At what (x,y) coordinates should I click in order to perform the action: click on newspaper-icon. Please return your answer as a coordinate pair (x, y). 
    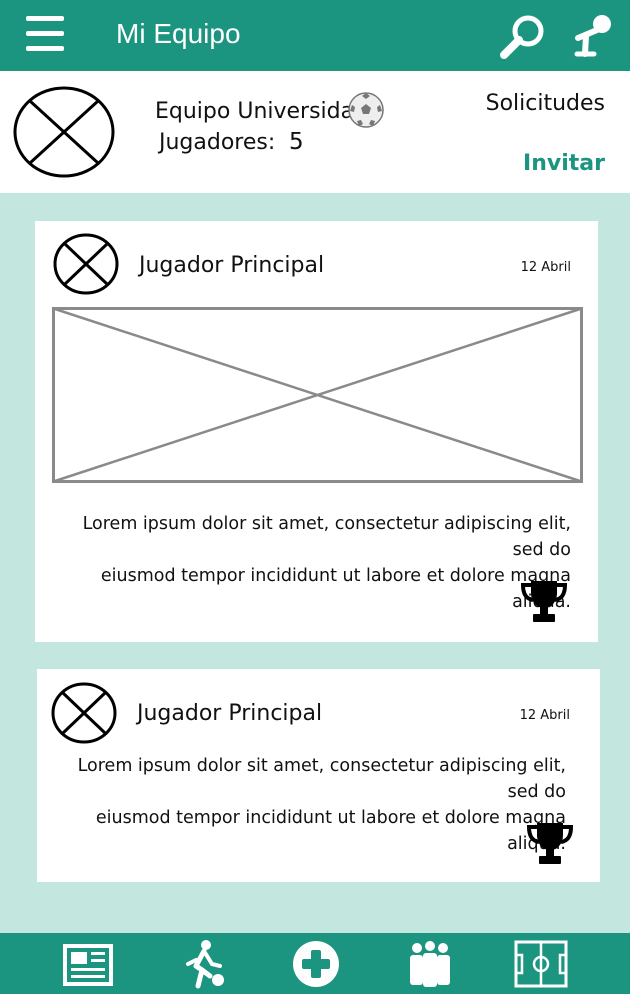
    Looking at the image, I should click on (88, 964).